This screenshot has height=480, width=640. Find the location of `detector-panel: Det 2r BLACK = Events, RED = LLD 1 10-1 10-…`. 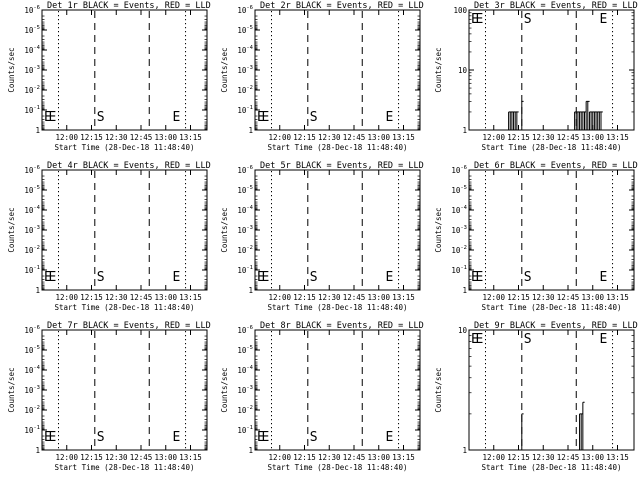

detector-panel: Det 2r BLACK = Events, RED = LLD 1 10-1 10-… is located at coordinates (322, 76).